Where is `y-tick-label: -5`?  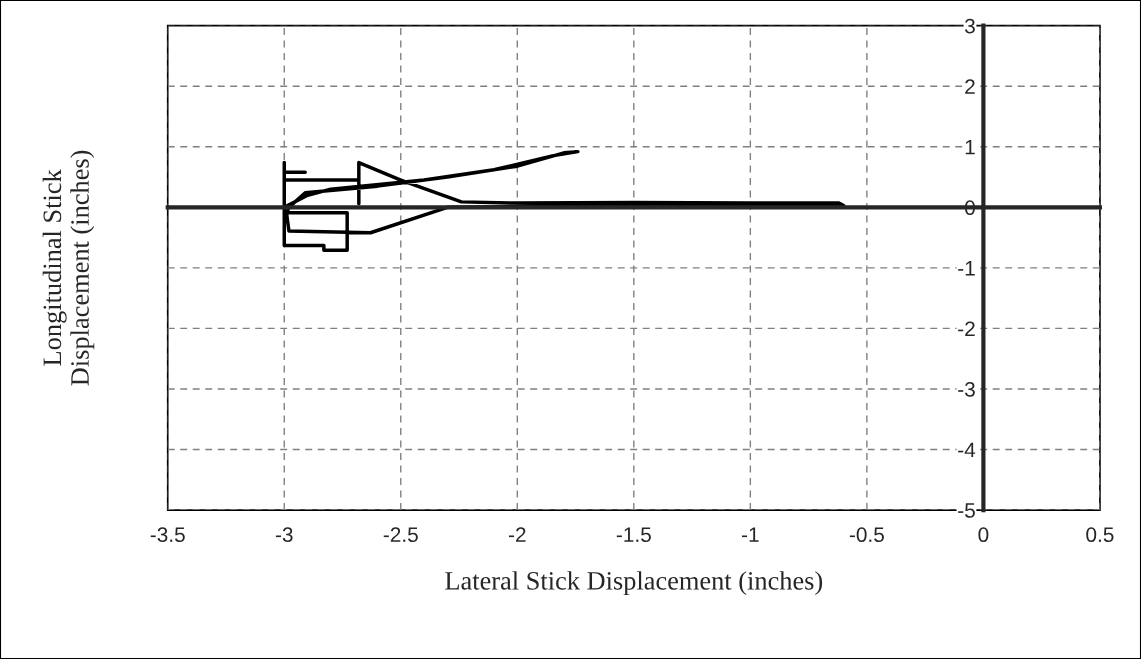 y-tick-label: -5 is located at coordinates (966, 510).